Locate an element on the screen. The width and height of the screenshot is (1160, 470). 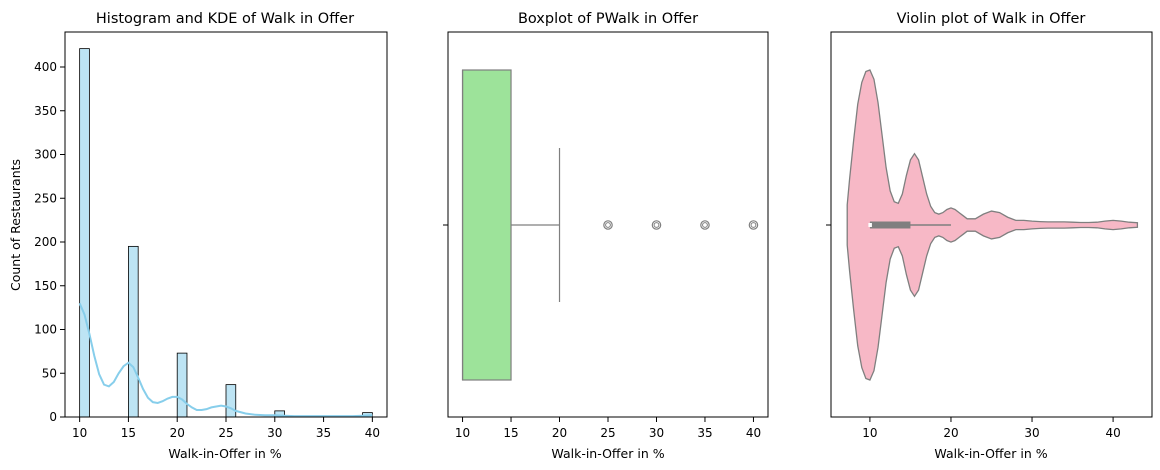
y-tick-label: 100 is located at coordinates (45, 330).